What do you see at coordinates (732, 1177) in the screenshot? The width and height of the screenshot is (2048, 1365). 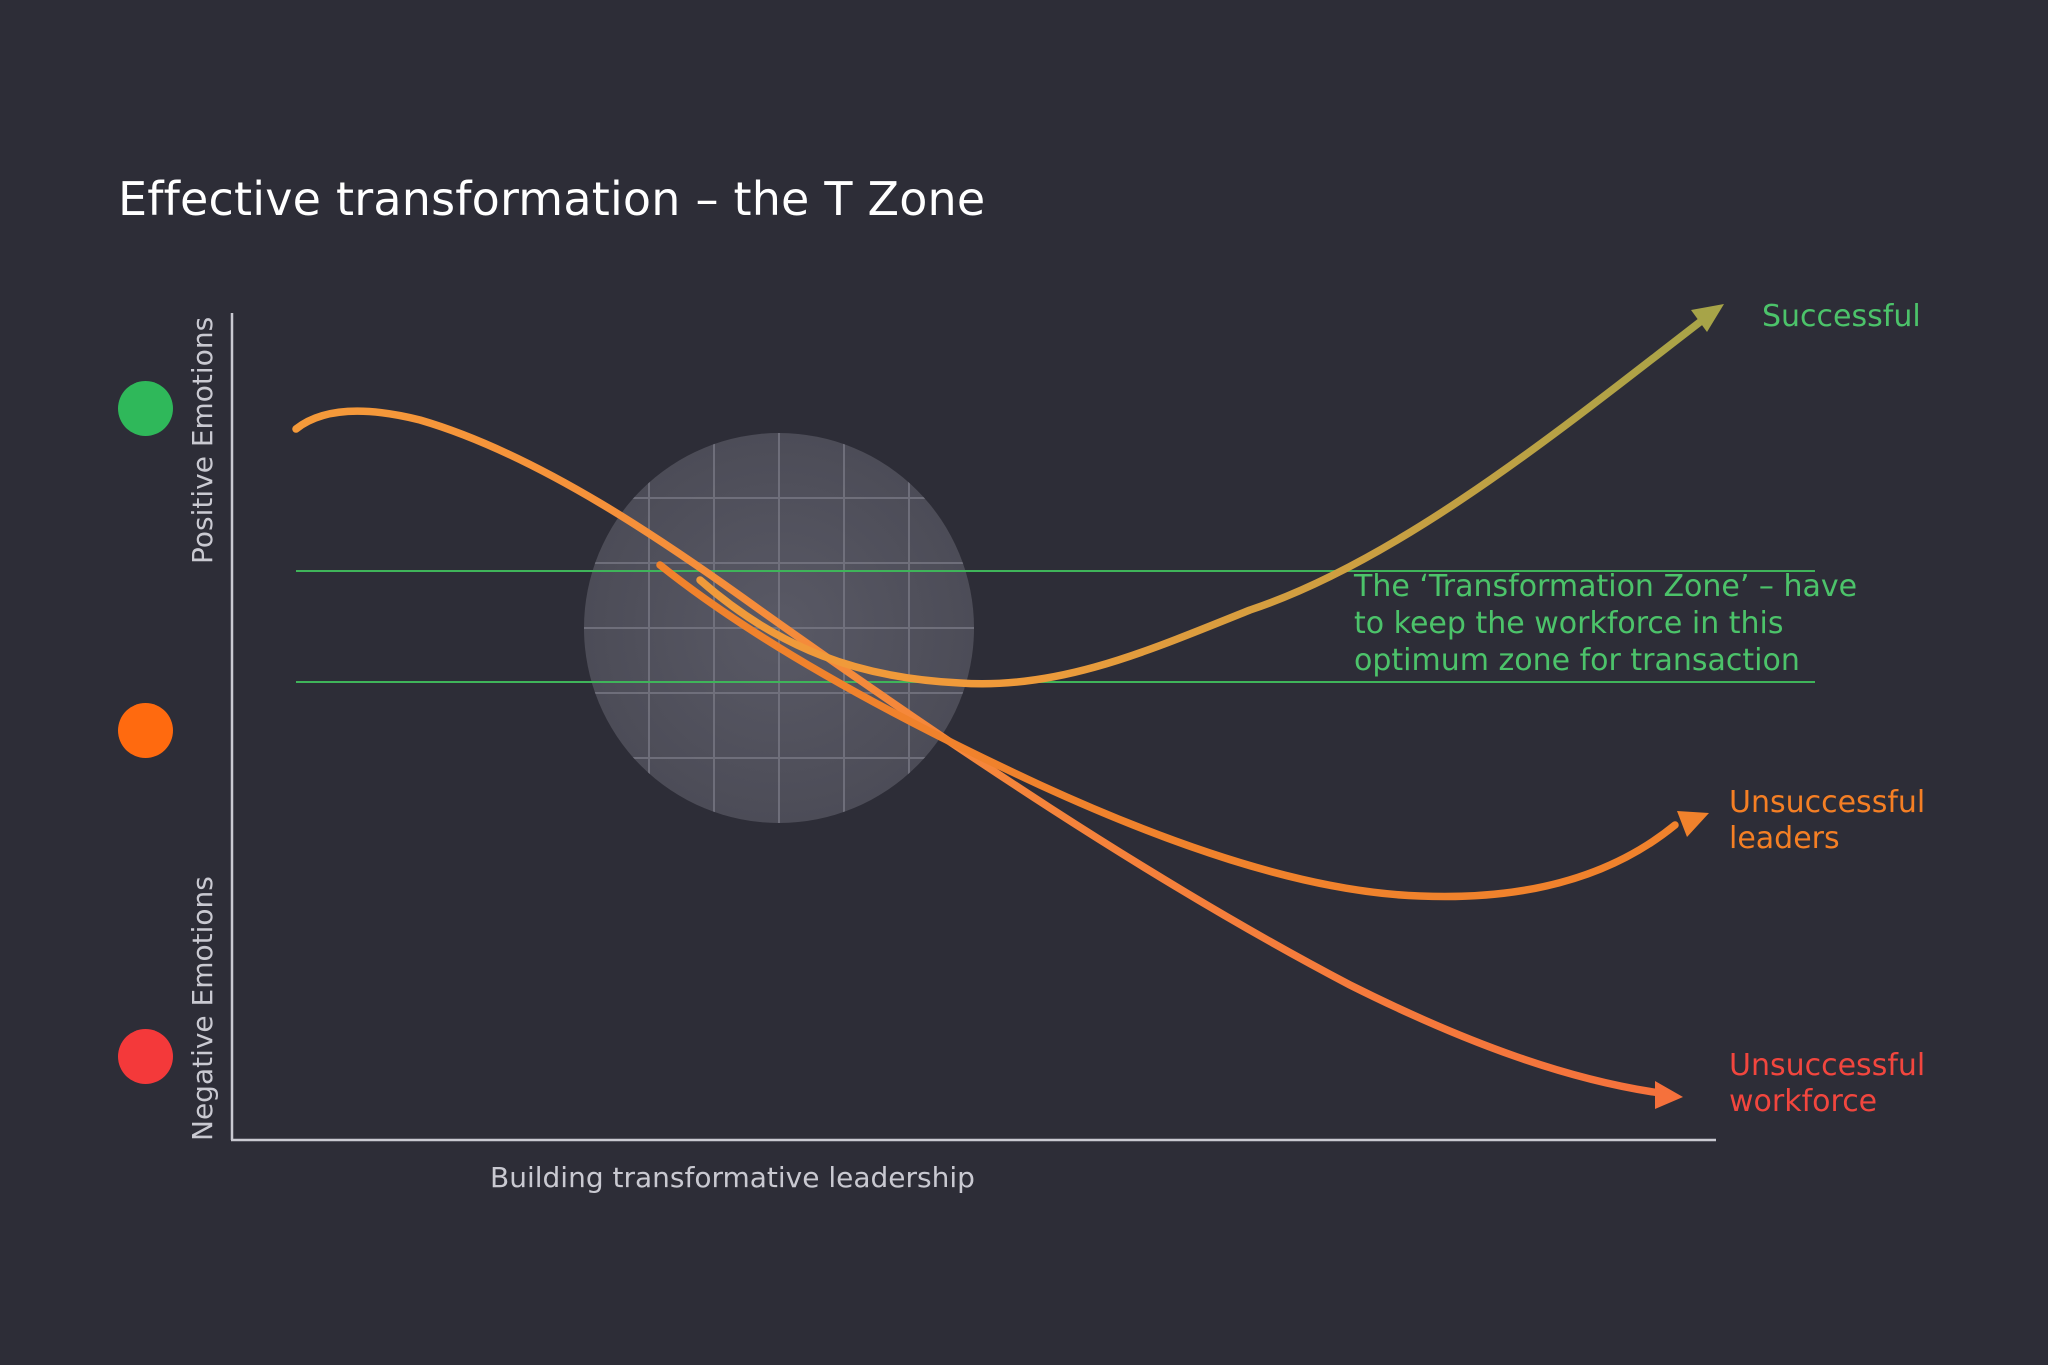 I see `x-axis-label: Building transformative leadership` at bounding box center [732, 1177].